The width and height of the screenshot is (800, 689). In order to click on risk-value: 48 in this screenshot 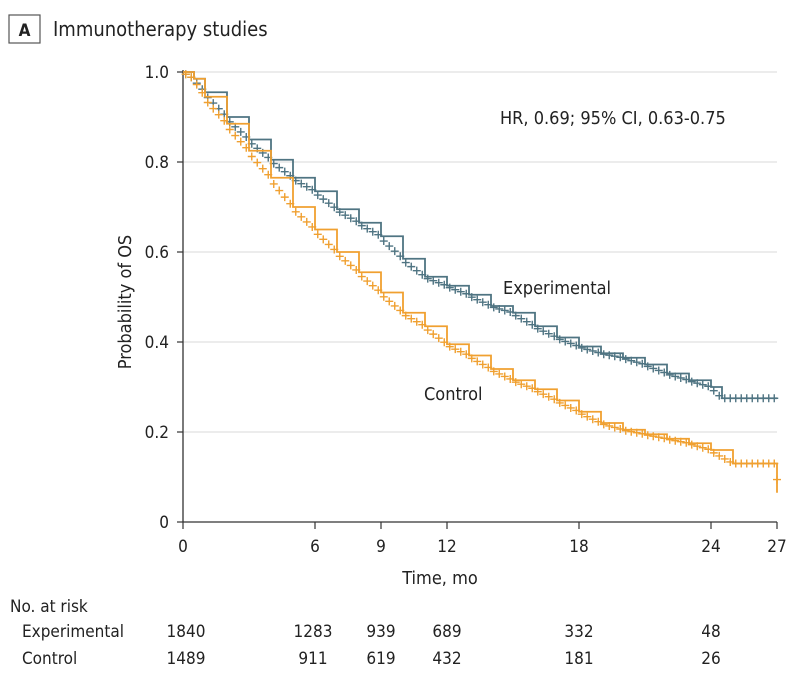, I will do `click(711, 632)`.